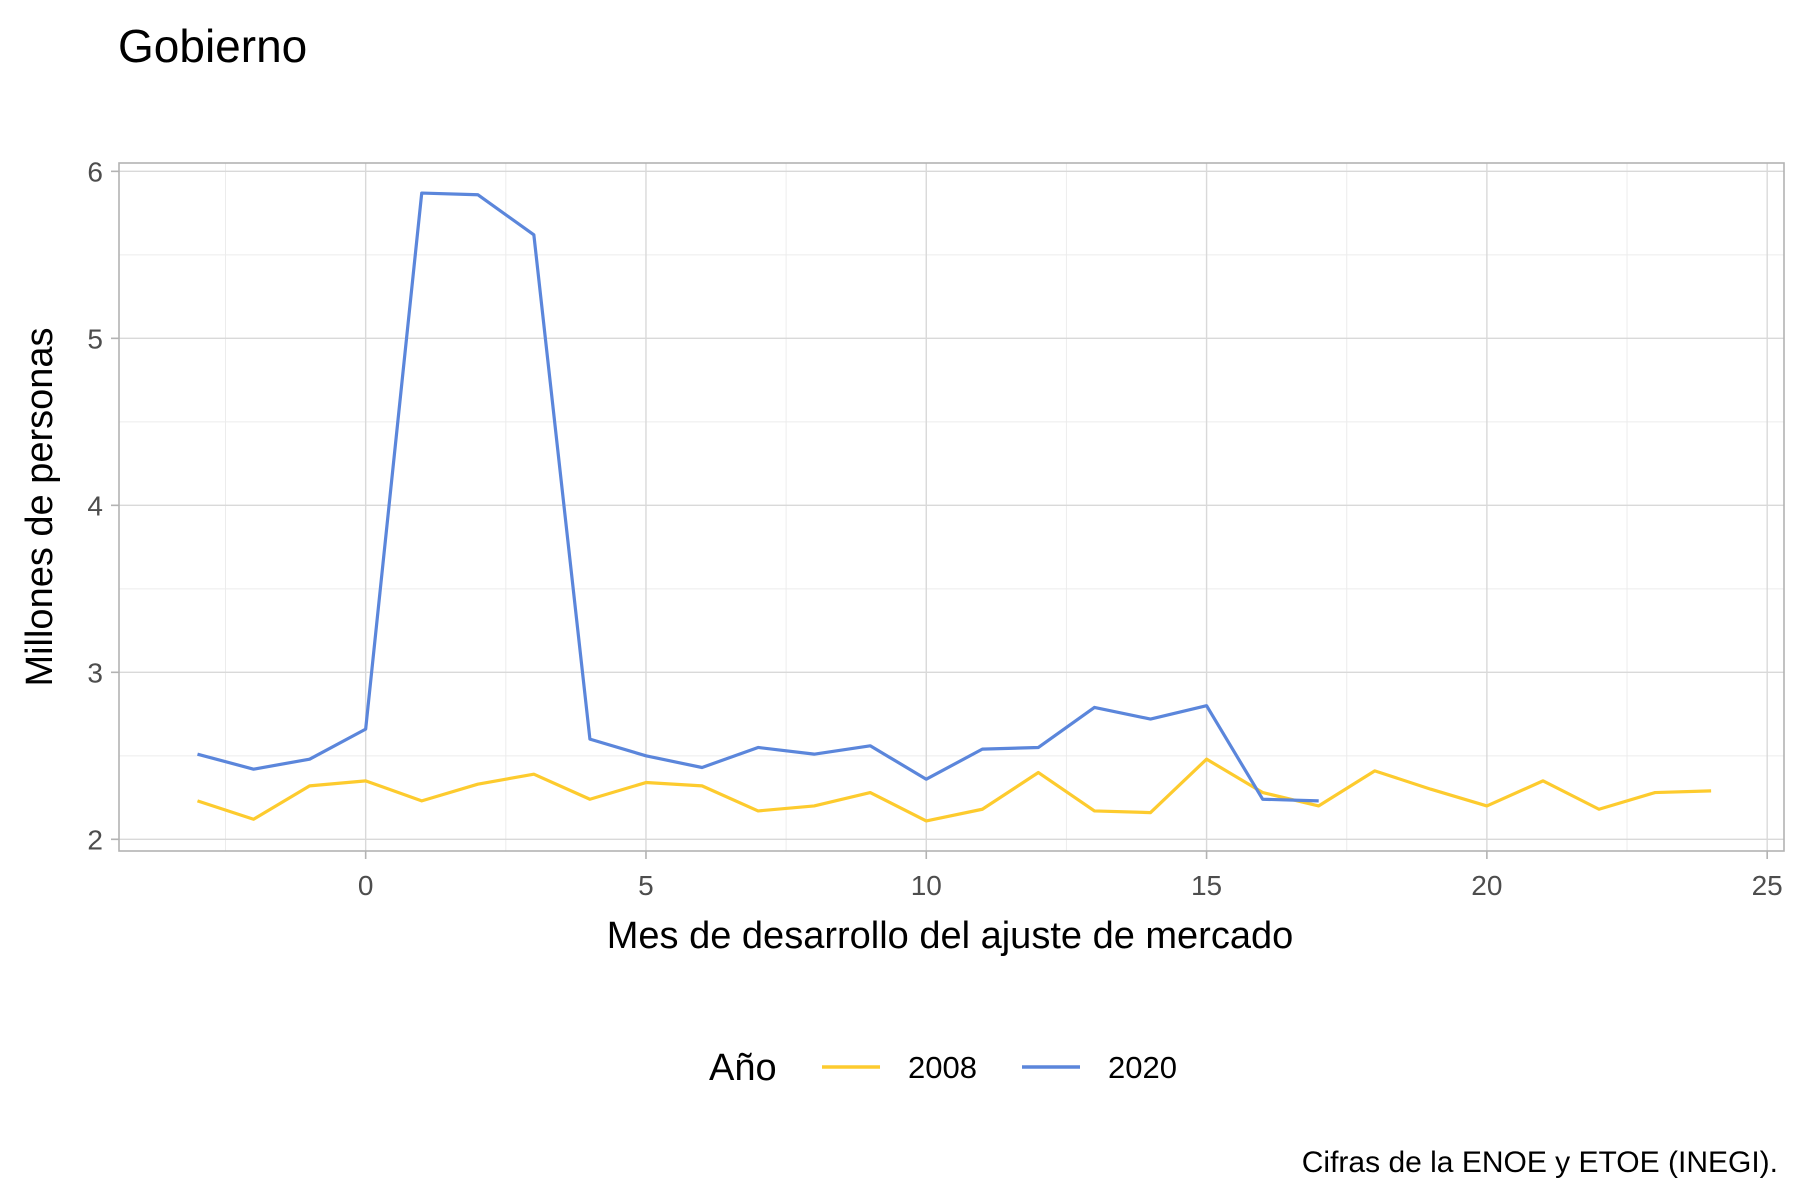  What do you see at coordinates (95, 672) in the screenshot?
I see `y-tick-label: 3` at bounding box center [95, 672].